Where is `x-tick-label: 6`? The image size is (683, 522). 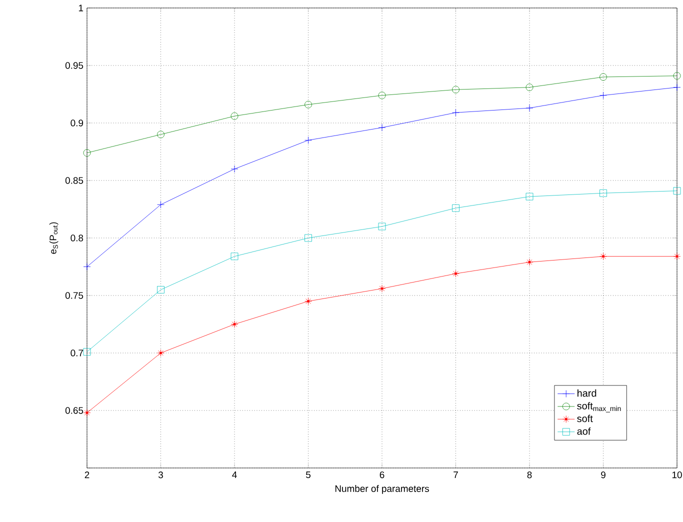
x-tick-label: 6 is located at coordinates (382, 475).